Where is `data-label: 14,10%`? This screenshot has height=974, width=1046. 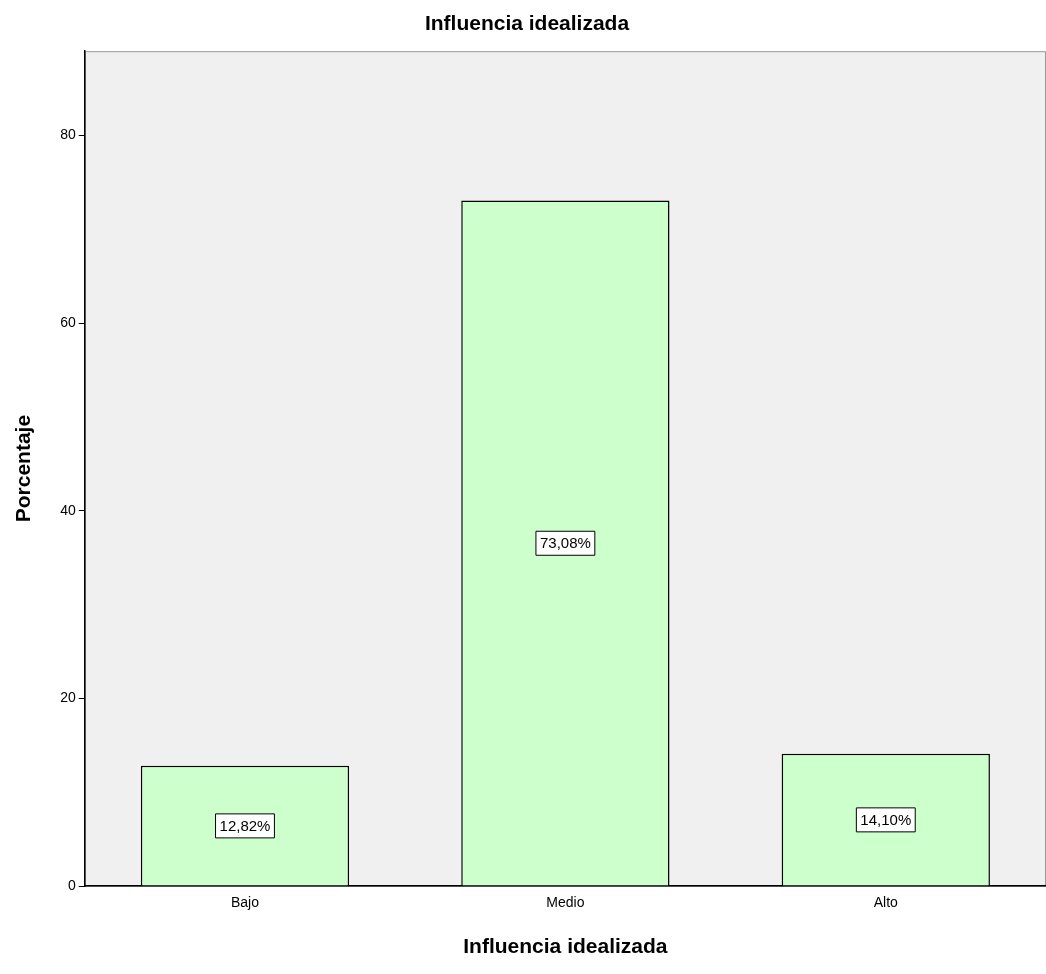
data-label: 14,10% is located at coordinates (886, 820).